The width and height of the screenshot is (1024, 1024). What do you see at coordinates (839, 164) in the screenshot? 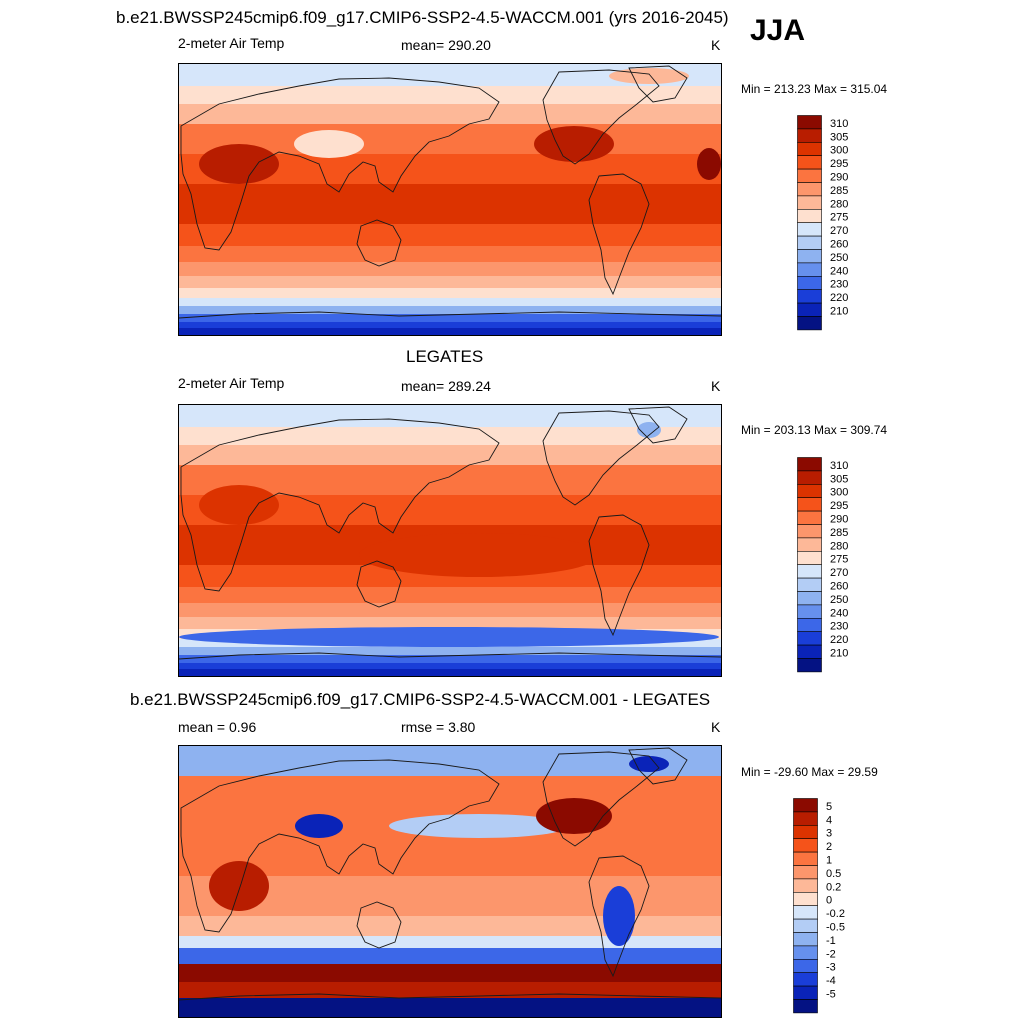
I see `colorbar-tick-label: 295` at bounding box center [839, 164].